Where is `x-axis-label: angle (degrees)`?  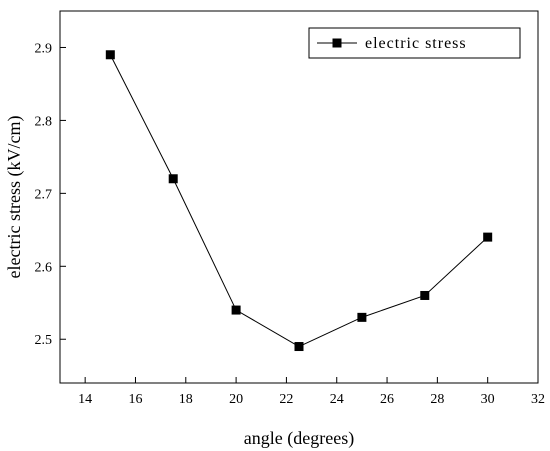
x-axis-label: angle (degrees) is located at coordinates (299, 438).